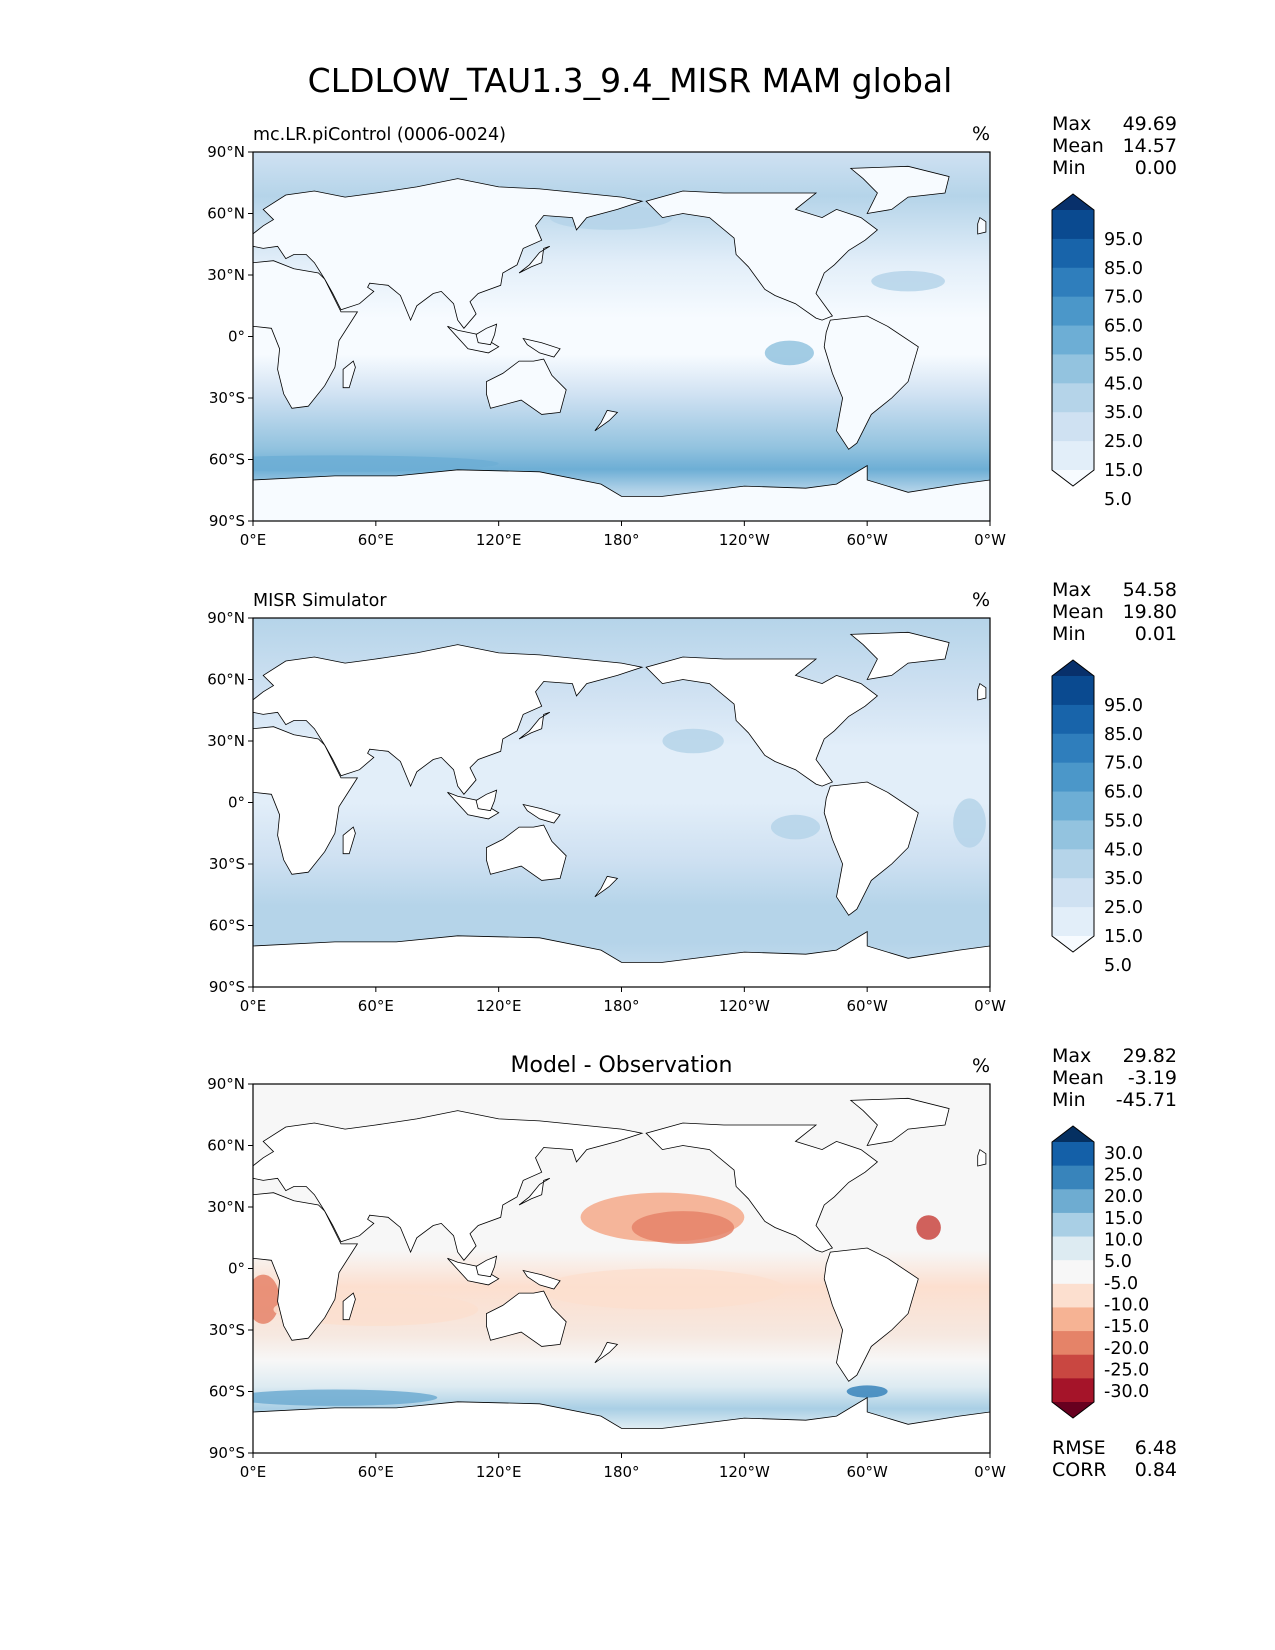 This screenshot has height=1650, width=1275. I want to click on colorbar-tick-label: -25.0, so click(1126, 1371).